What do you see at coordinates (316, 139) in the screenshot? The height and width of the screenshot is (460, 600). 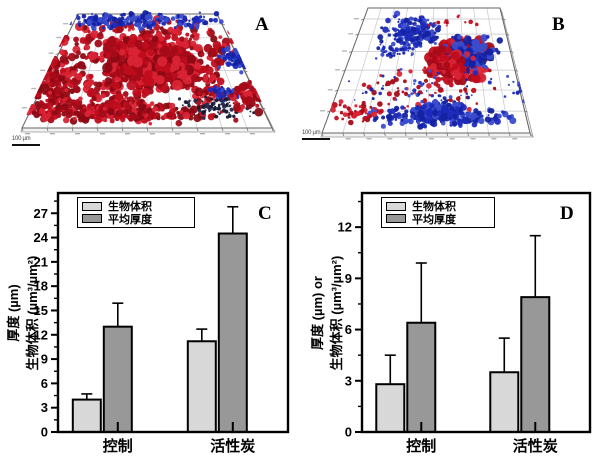 I see `panel-b-scalebar-line` at bounding box center [316, 139].